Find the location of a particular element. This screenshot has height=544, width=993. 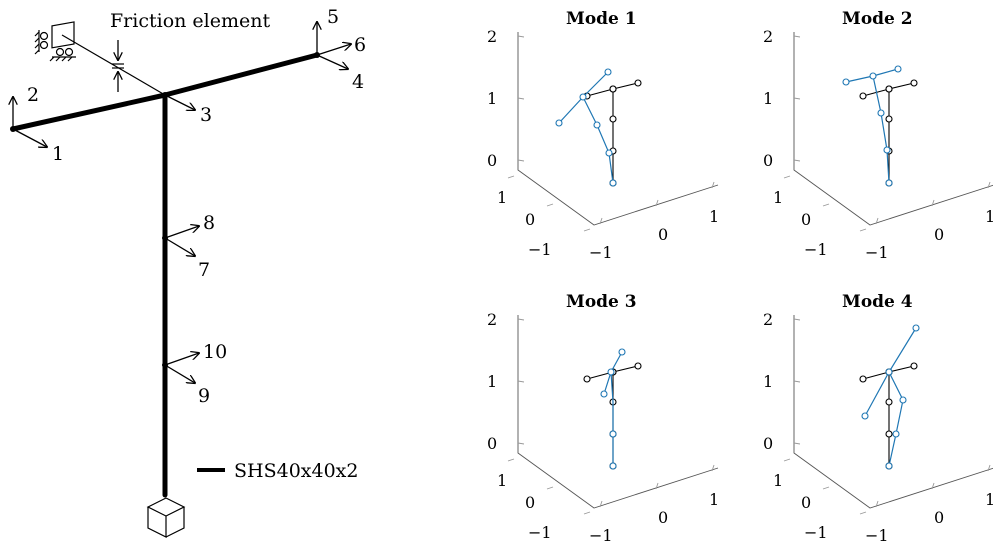

x-tick-label-0: −1 is located at coordinates (877, 535).